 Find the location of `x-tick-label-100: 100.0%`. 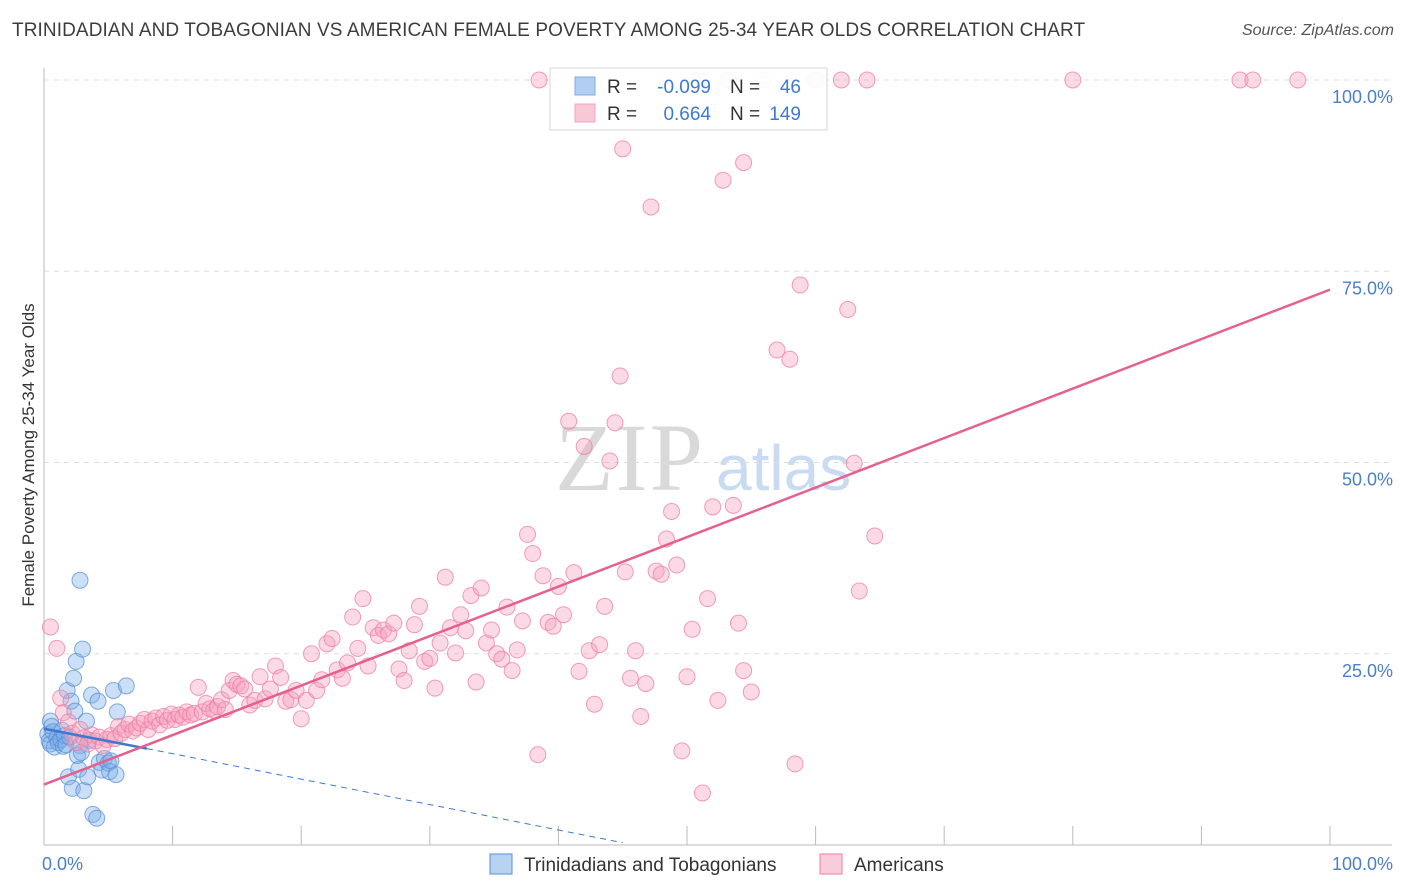

x-tick-label-100: 100.0% is located at coordinates (1362, 864).